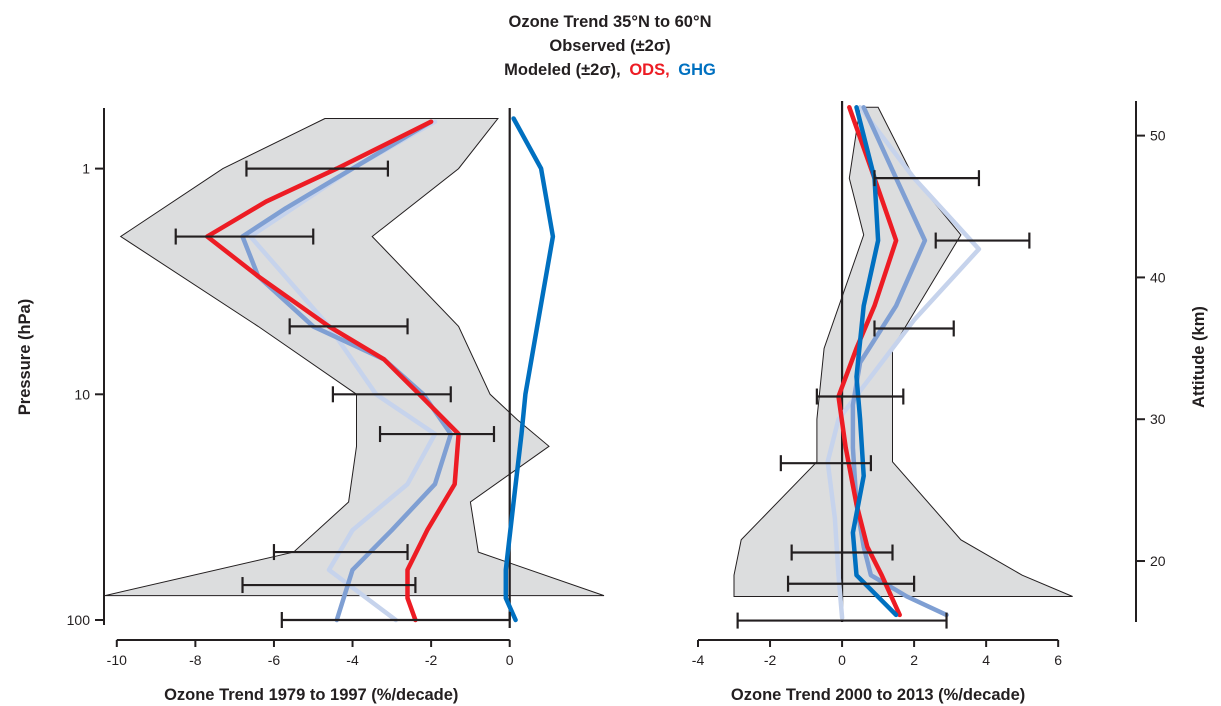  Describe the element at coordinates (311, 695) in the screenshot. I see `x-axis-title: Ozone Trend 1979 to 1997 (%/decade)` at that location.